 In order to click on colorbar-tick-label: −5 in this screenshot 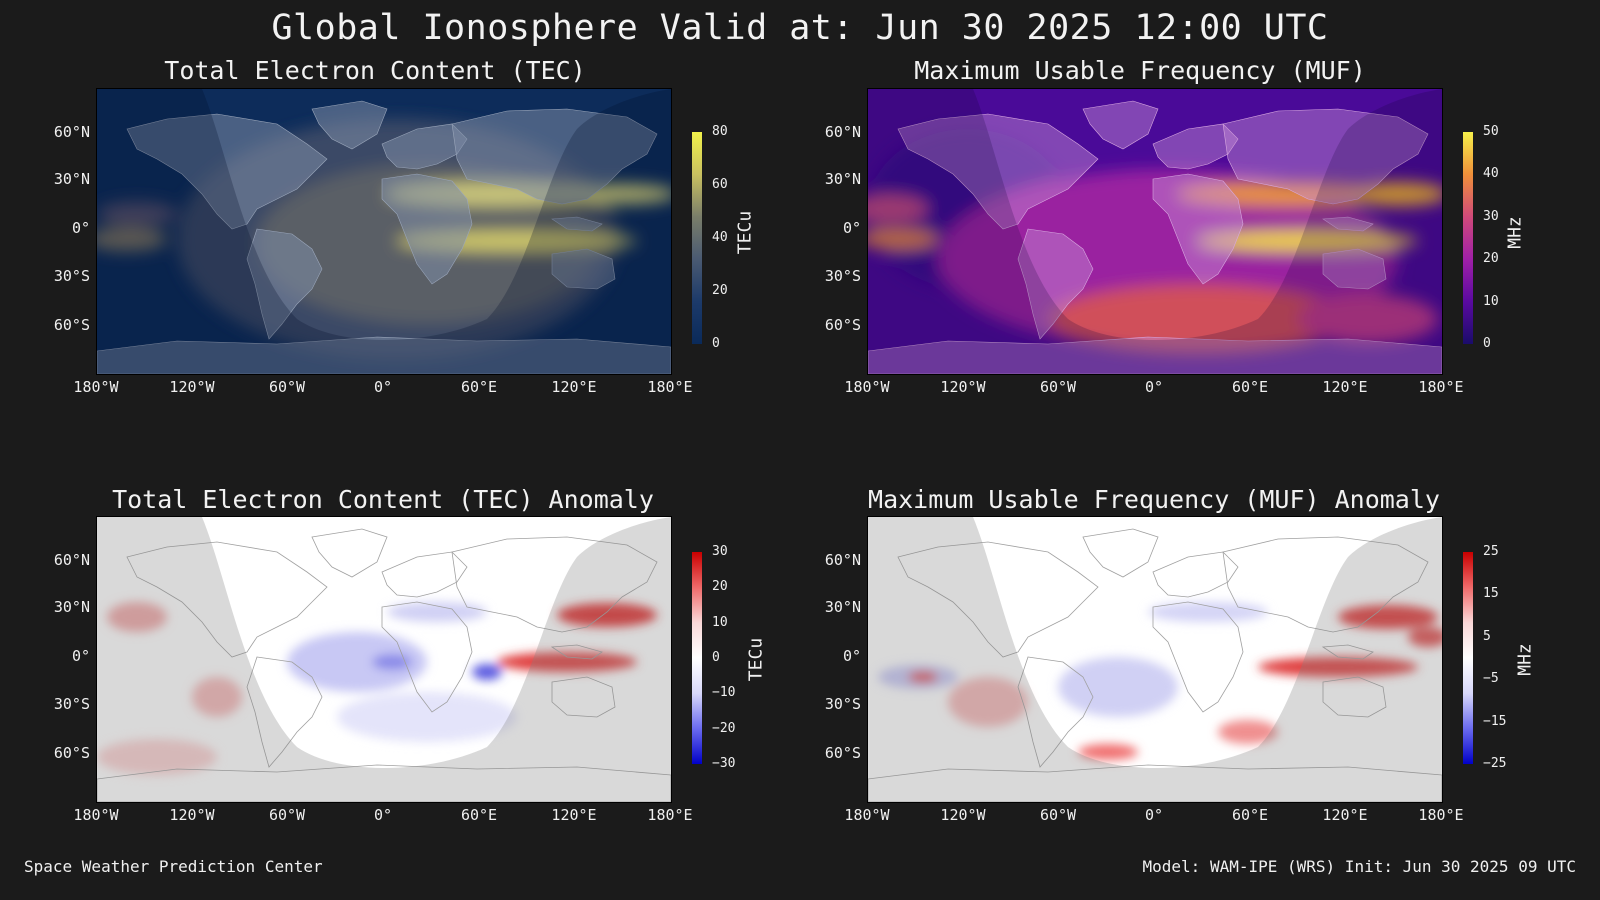, I will do `click(1491, 678)`.